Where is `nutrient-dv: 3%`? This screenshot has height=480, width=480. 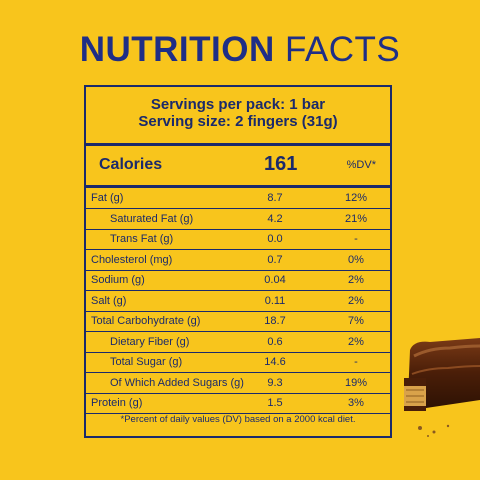
nutrient-dv: 3% is located at coordinates (356, 403).